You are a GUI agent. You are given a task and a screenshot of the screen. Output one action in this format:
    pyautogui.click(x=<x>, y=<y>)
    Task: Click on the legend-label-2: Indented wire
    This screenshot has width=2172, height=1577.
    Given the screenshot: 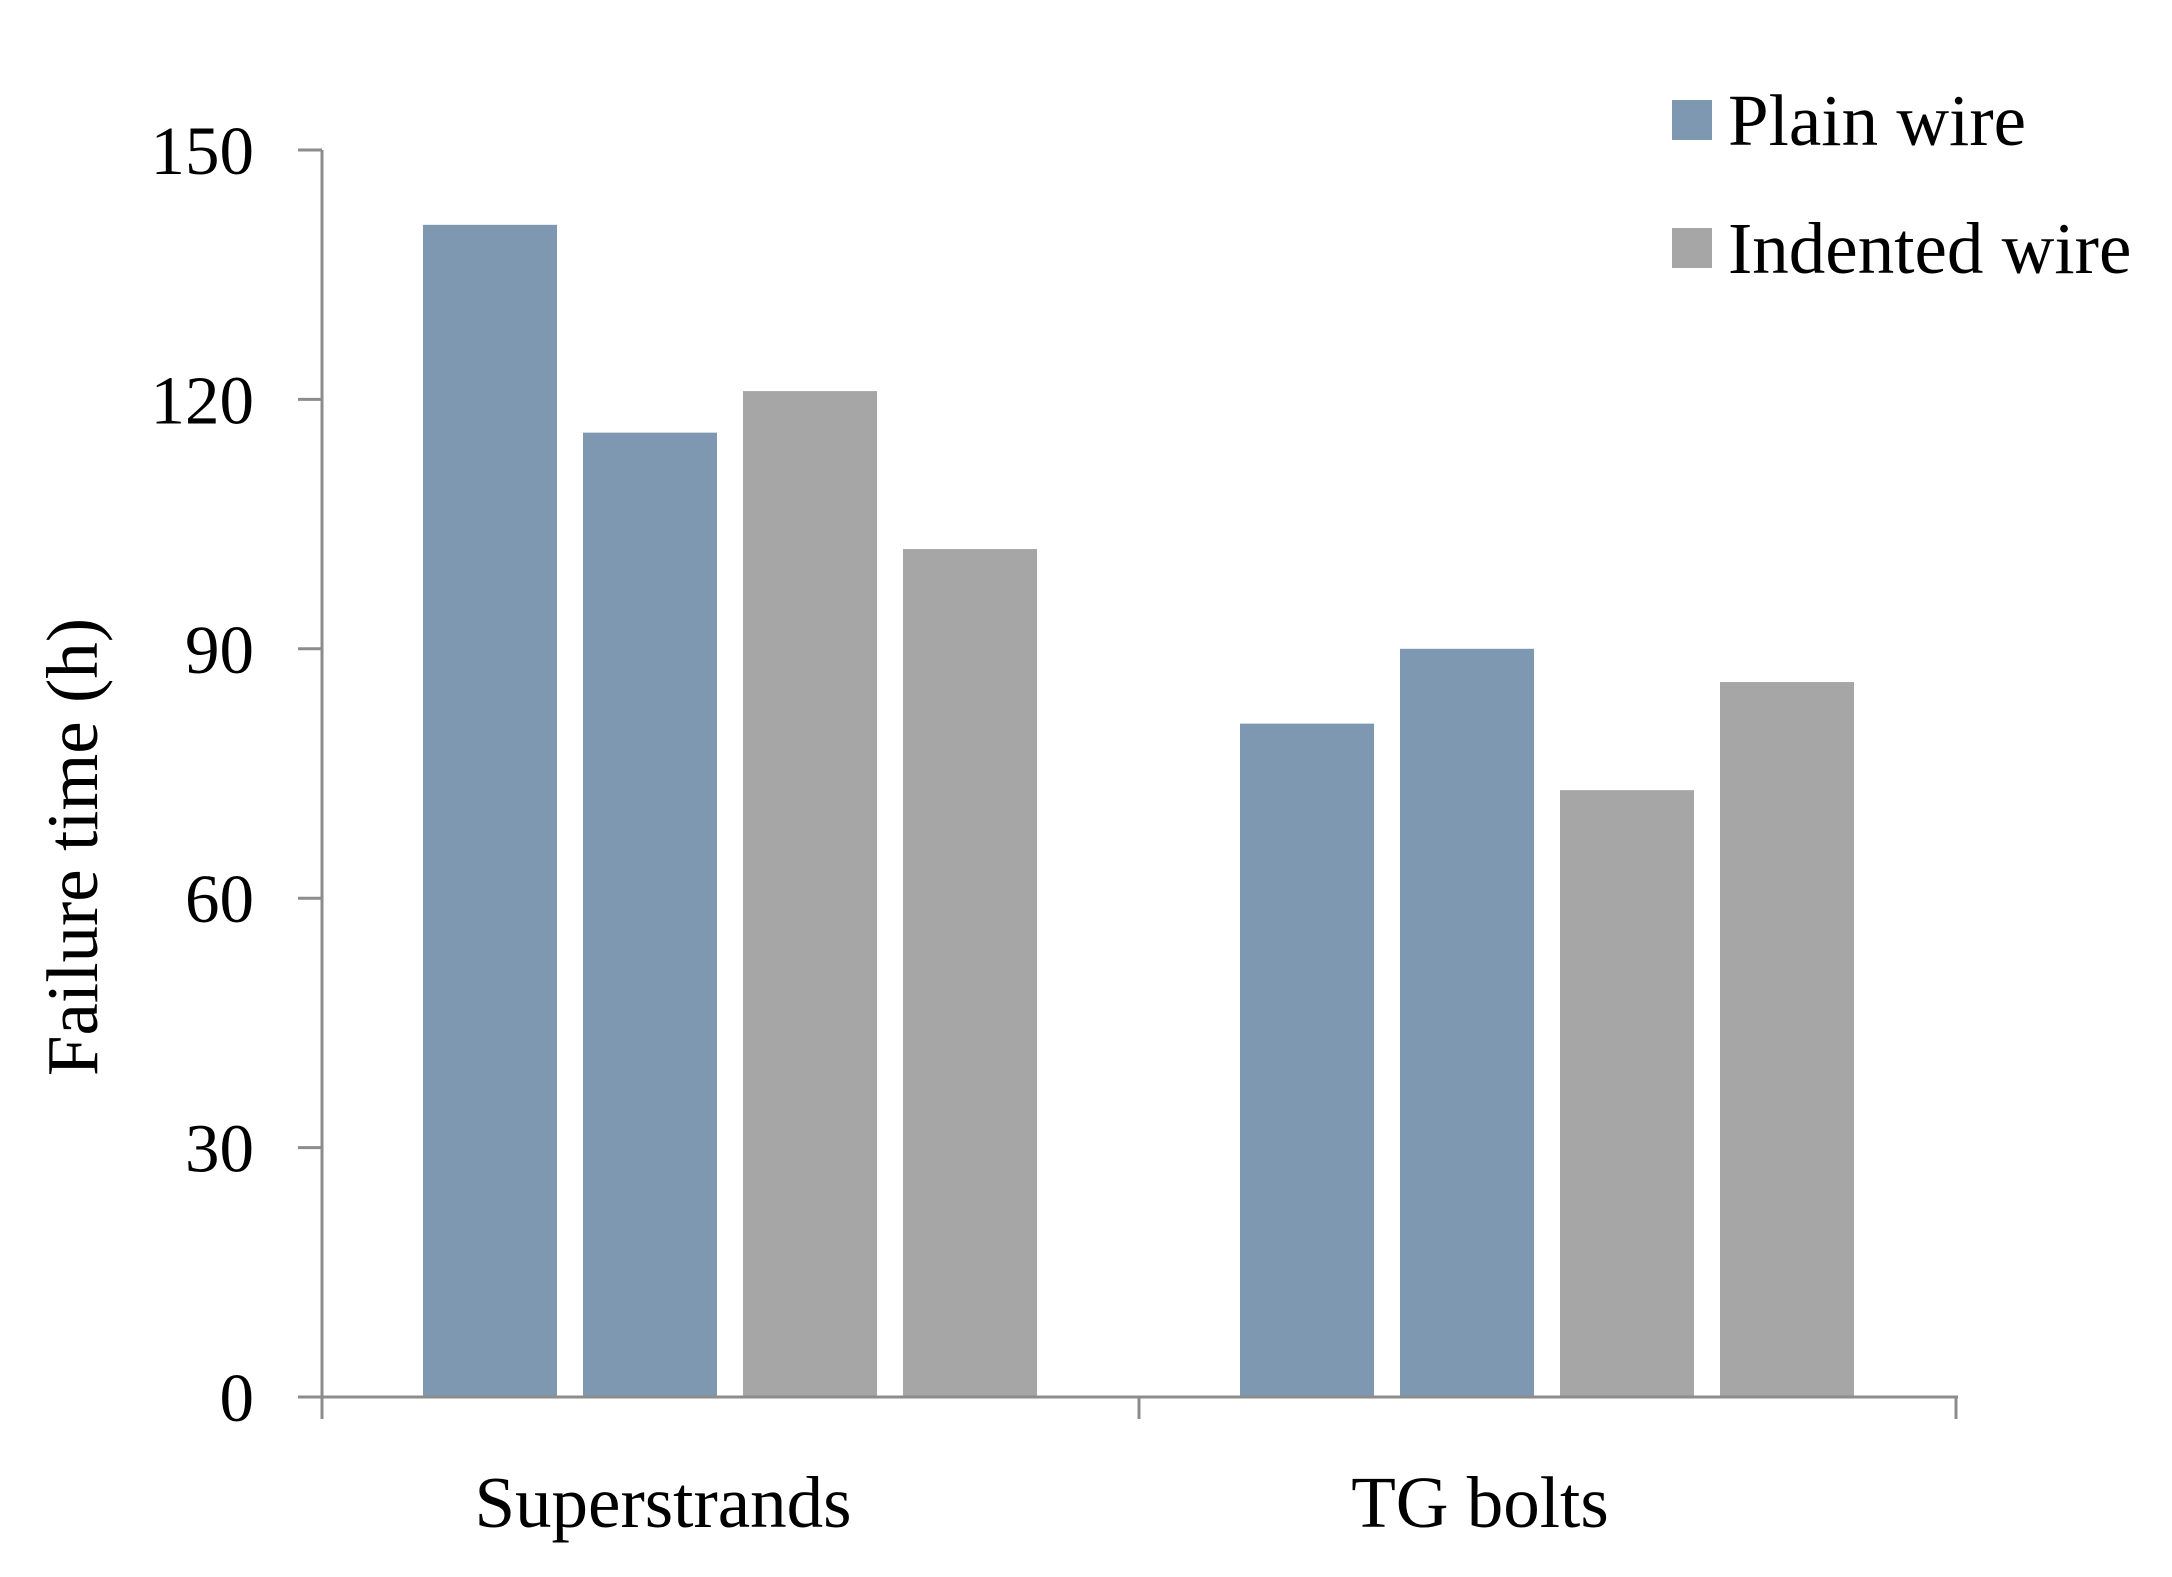 What is the action you would take?
    pyautogui.click(x=1929, y=248)
    